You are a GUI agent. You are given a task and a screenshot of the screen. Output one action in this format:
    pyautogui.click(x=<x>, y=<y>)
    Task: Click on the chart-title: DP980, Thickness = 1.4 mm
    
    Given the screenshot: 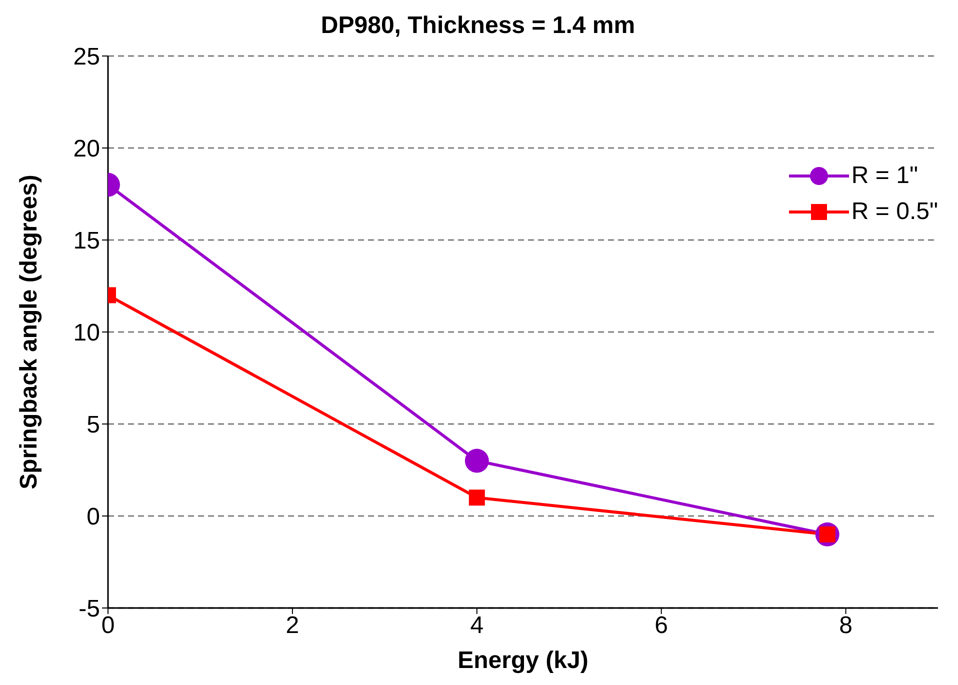 What is the action you would take?
    pyautogui.click(x=478, y=26)
    